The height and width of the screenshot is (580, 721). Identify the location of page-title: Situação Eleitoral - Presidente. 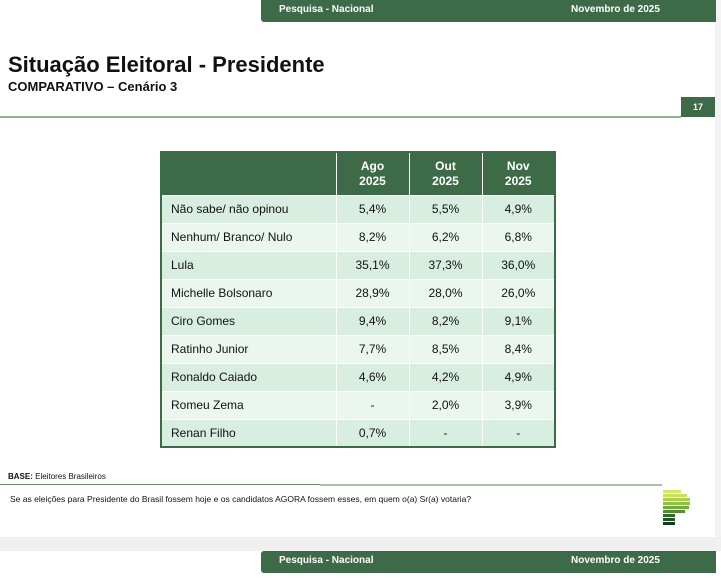
(166, 64).